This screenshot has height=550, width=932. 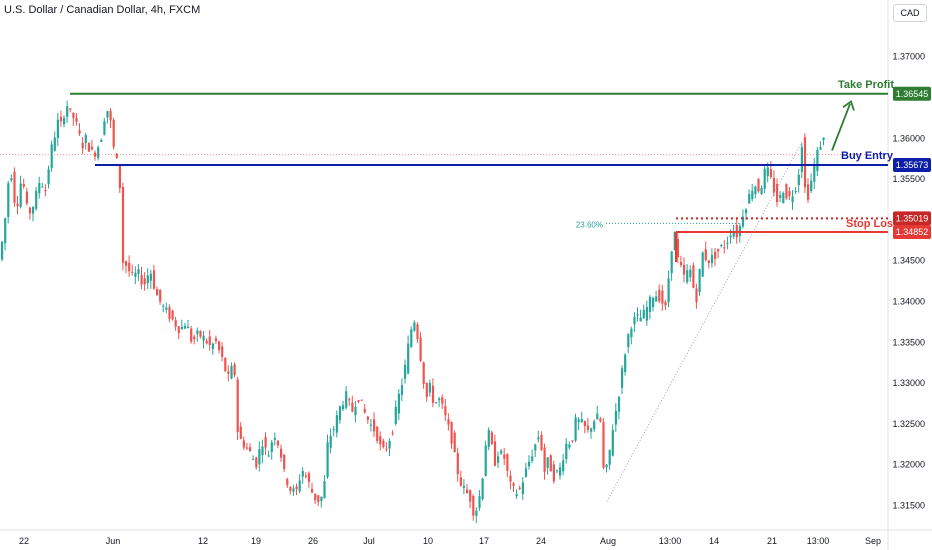 I want to click on currency-selector: CAD, so click(x=910, y=13).